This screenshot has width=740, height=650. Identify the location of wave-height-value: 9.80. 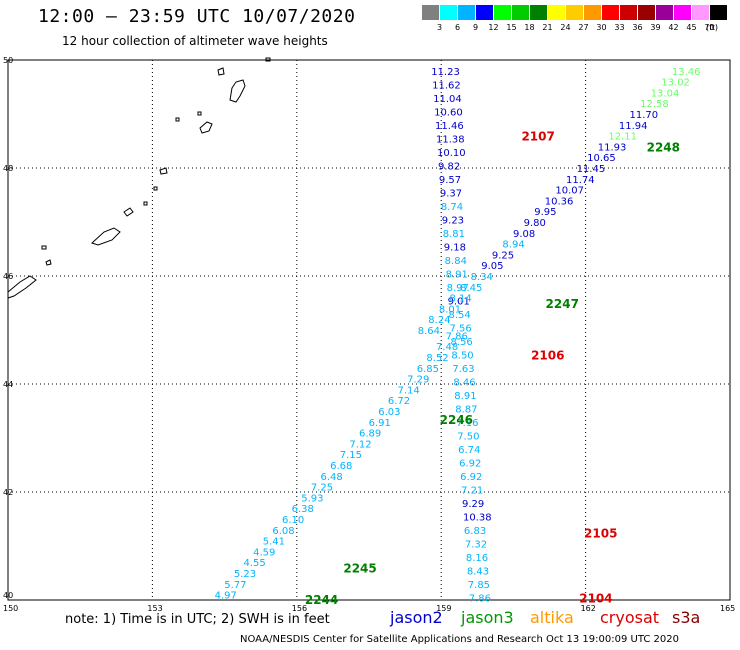
(535, 223).